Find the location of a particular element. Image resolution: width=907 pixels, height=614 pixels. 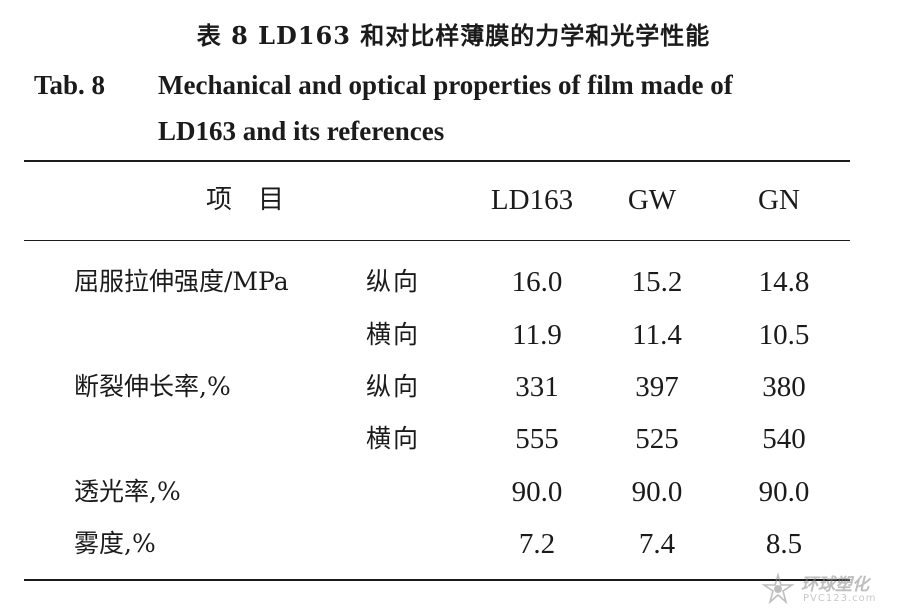

header-column-gw: GW is located at coordinates (652, 200).